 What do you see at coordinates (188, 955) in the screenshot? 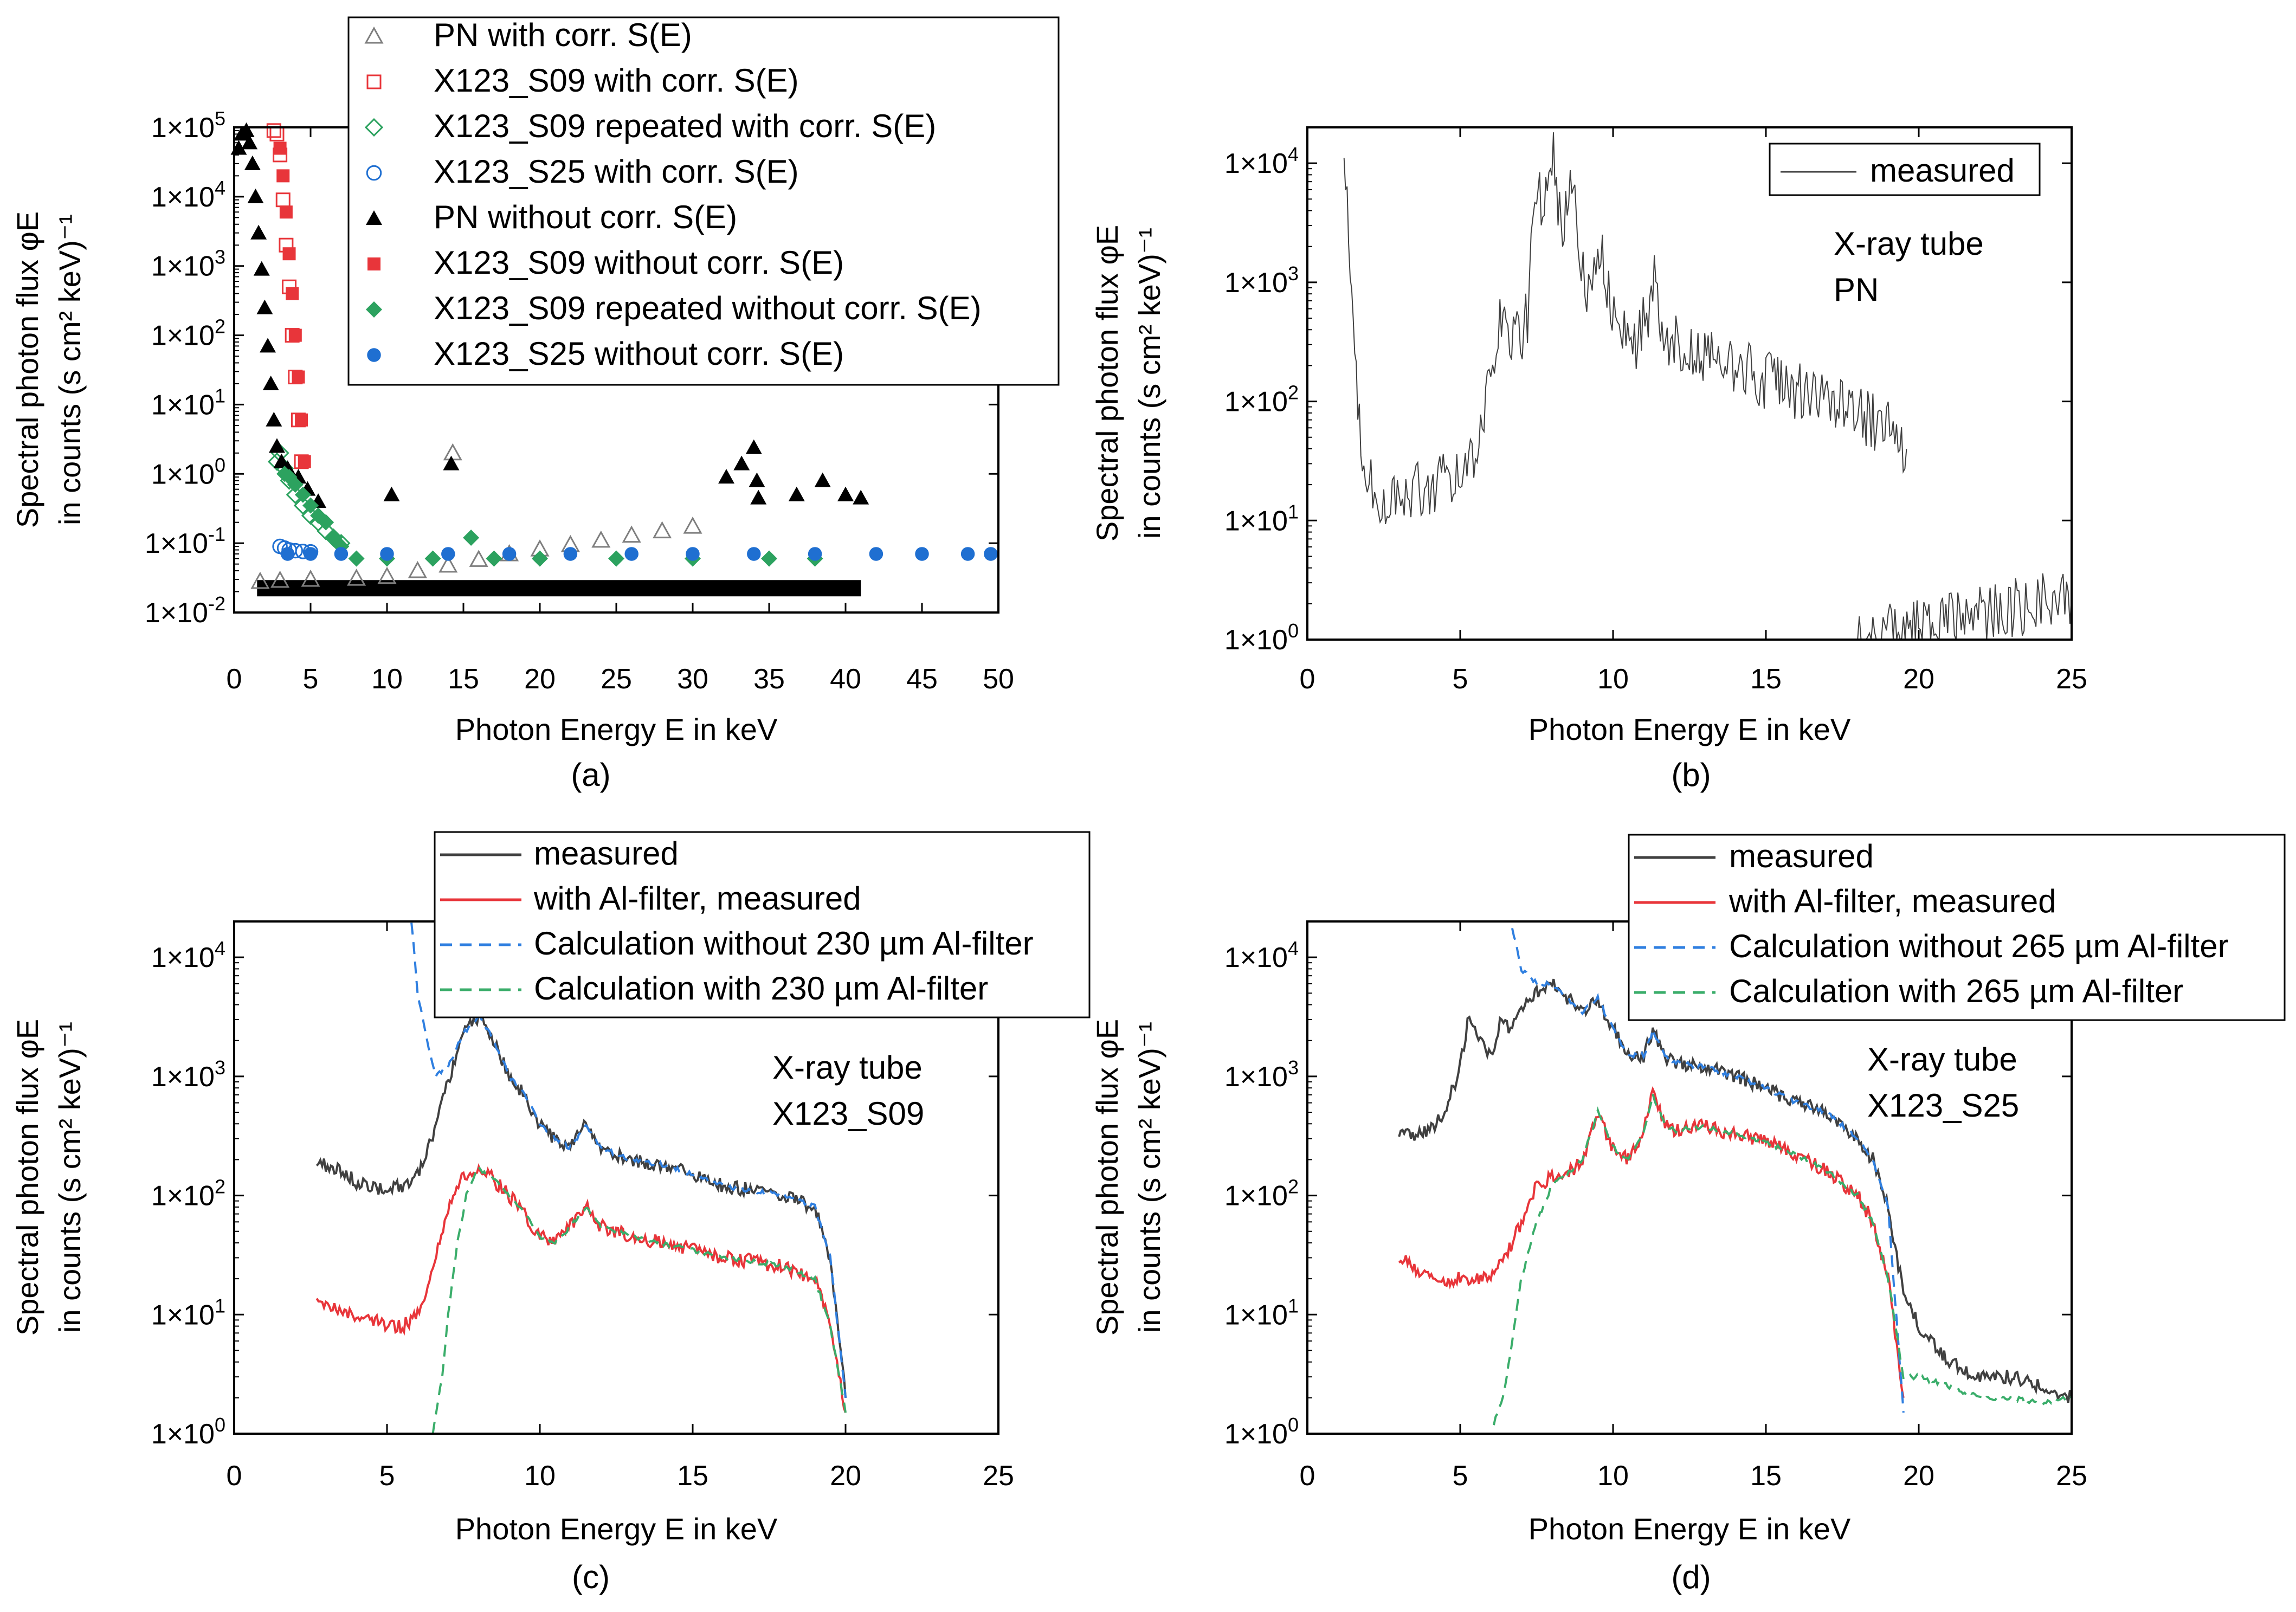
I see `panel-c-ytick-label: 1×10⁴` at bounding box center [188, 955].